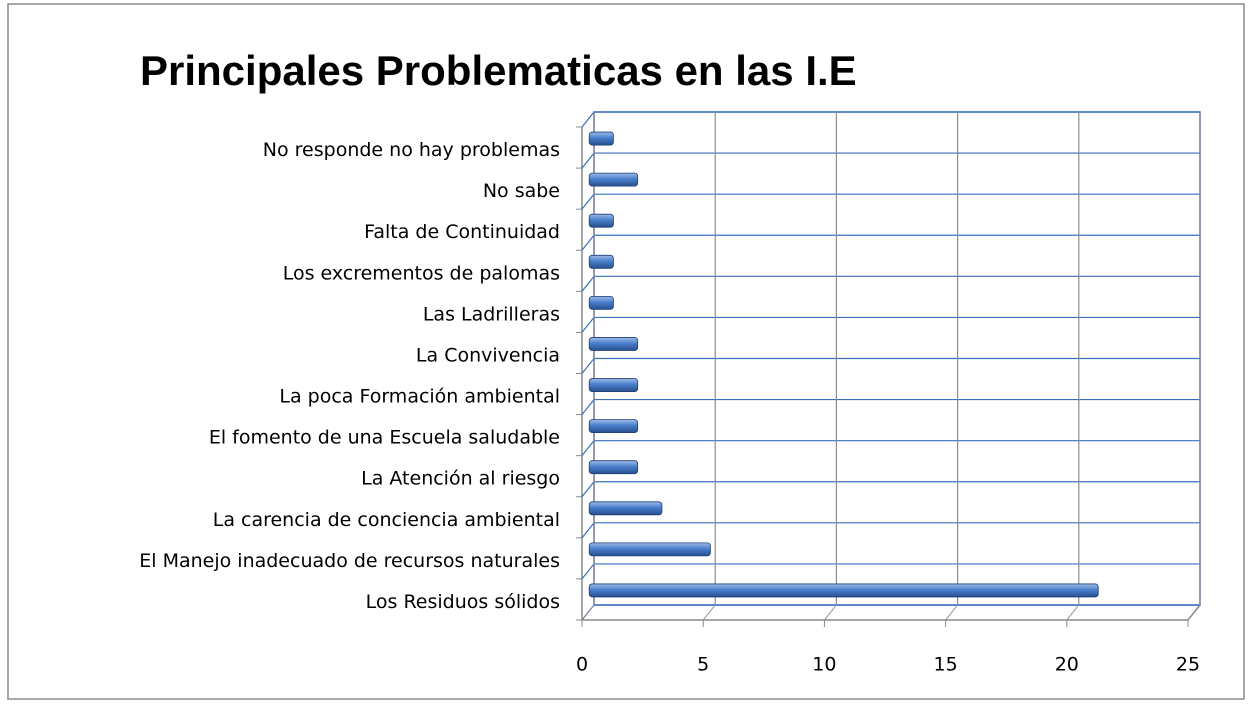 The height and width of the screenshot is (706, 1251). What do you see at coordinates (419, 397) in the screenshot?
I see `y-tick-label: La poca Formación ambiental` at bounding box center [419, 397].